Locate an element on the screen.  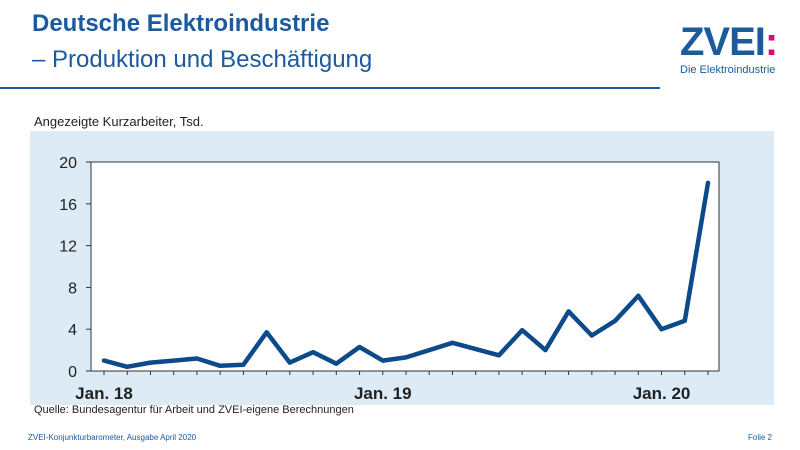
logo-mark: ZVEI: is located at coordinates (729, 42).